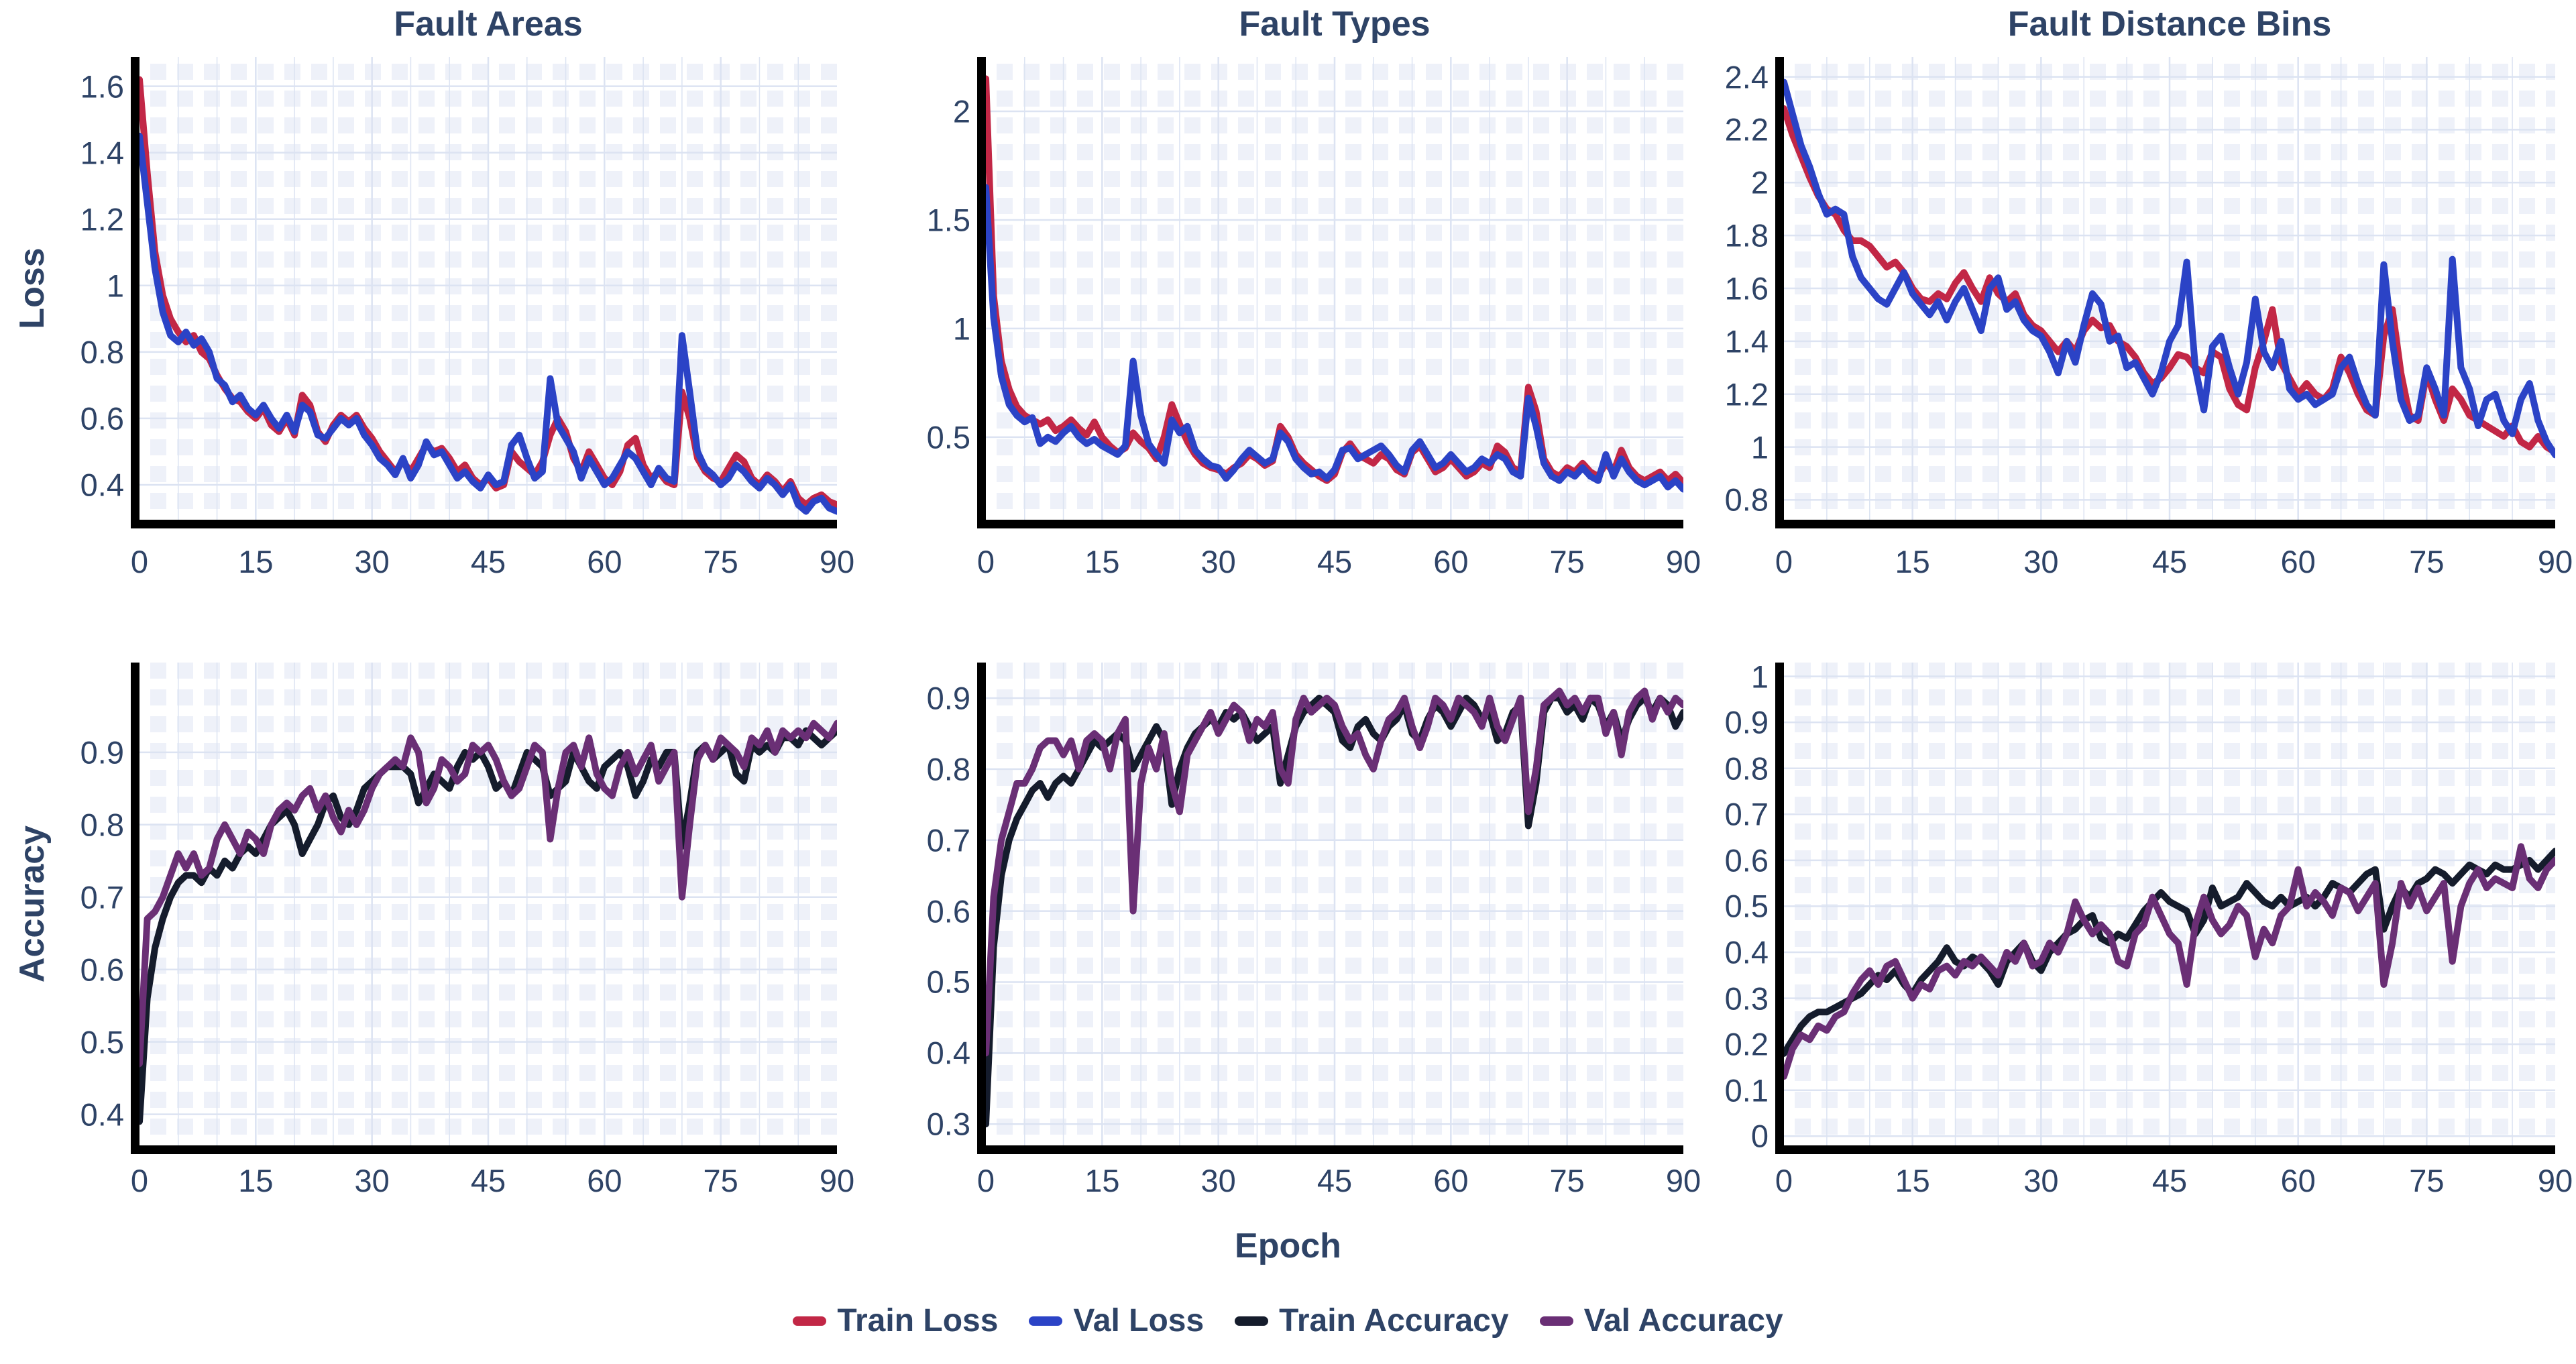 Image resolution: width=2576 pixels, height=1364 pixels. What do you see at coordinates (948, 1124) in the screenshot?
I see `y-tick-label: 0.3` at bounding box center [948, 1124].